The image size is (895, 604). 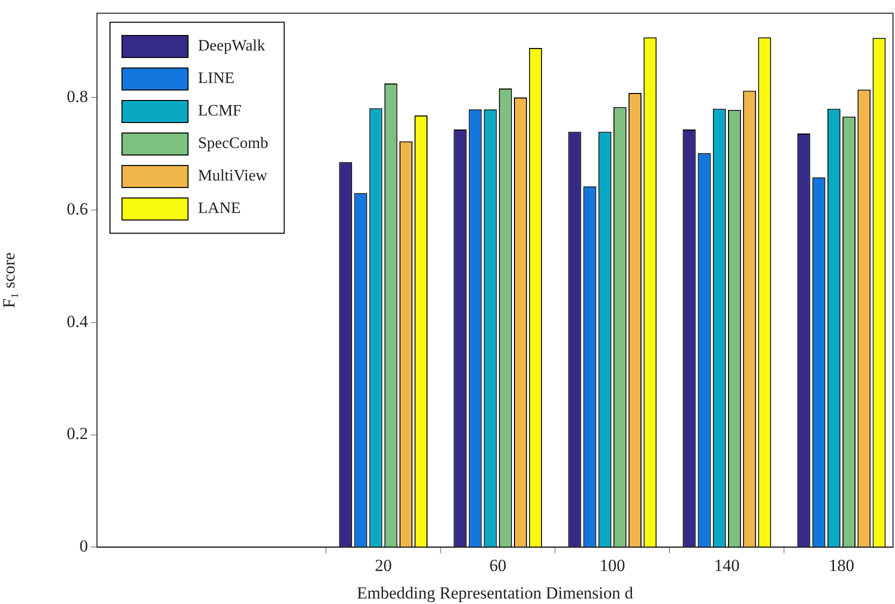 I want to click on y-tick-label: 0.6, so click(x=77, y=208).